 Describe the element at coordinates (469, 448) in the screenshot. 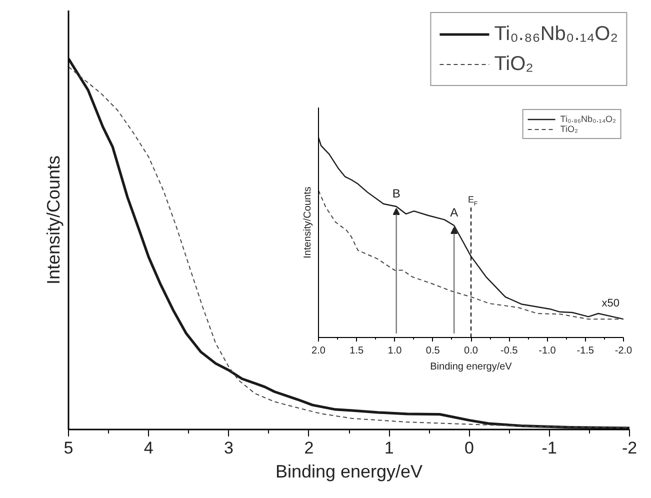

I see `x-tick-label: 0` at that location.